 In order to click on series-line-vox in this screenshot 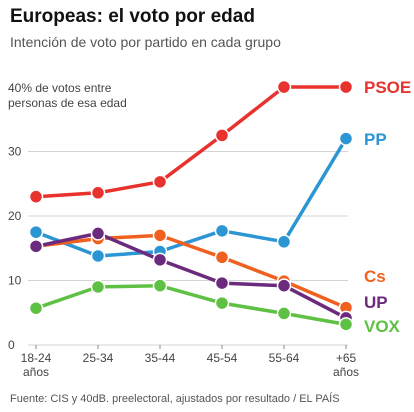, I will do `click(191, 305)`.